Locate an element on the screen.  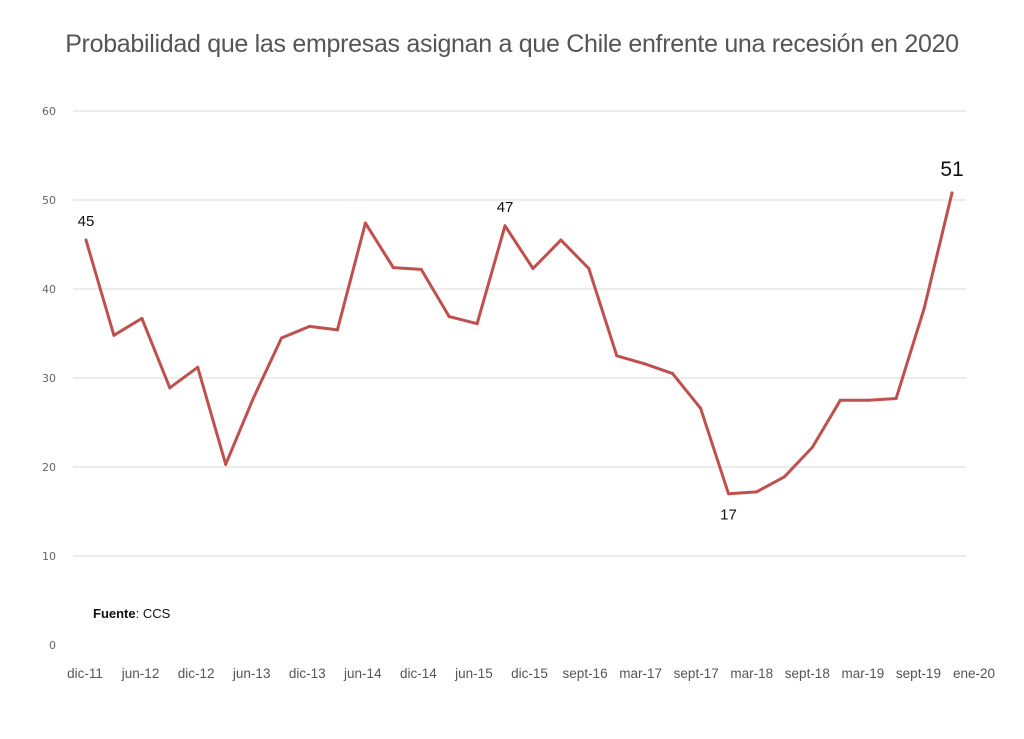
x-tick-label: dic-12 is located at coordinates (196, 673).